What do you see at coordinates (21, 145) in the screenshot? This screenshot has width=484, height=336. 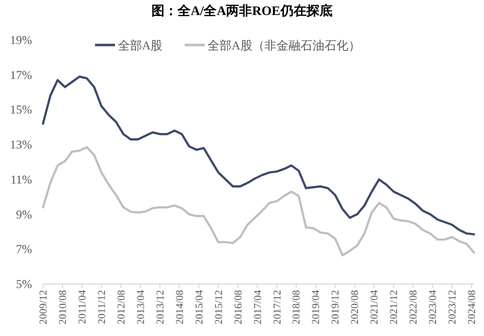 I see `y-tick-label: 13%` at bounding box center [21, 145].